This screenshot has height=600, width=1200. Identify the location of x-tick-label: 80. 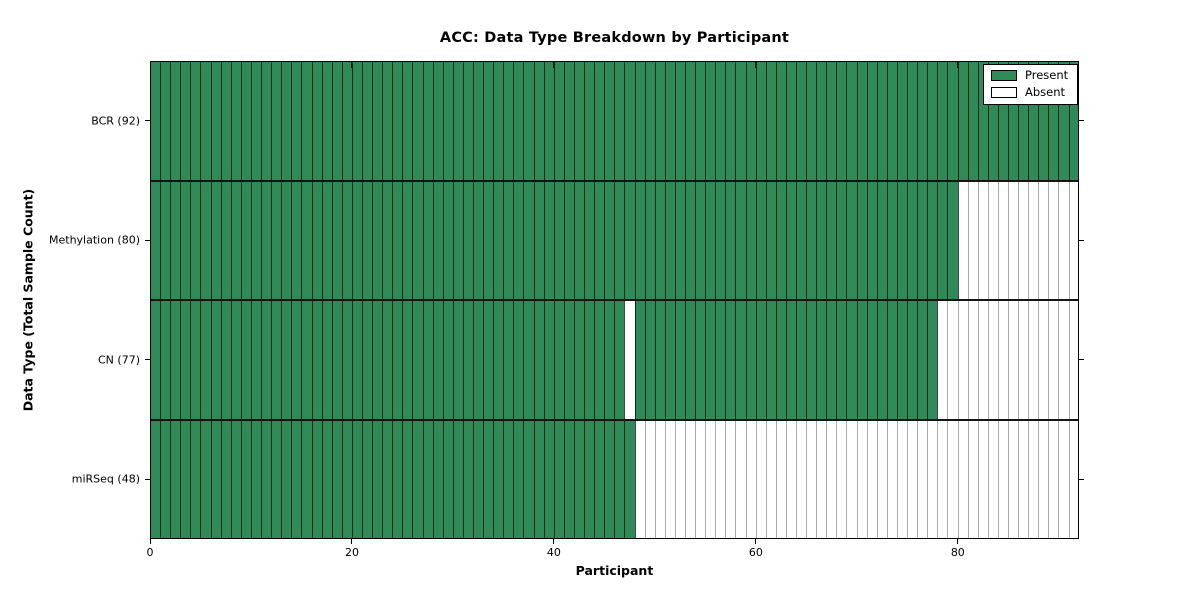
(957, 552).